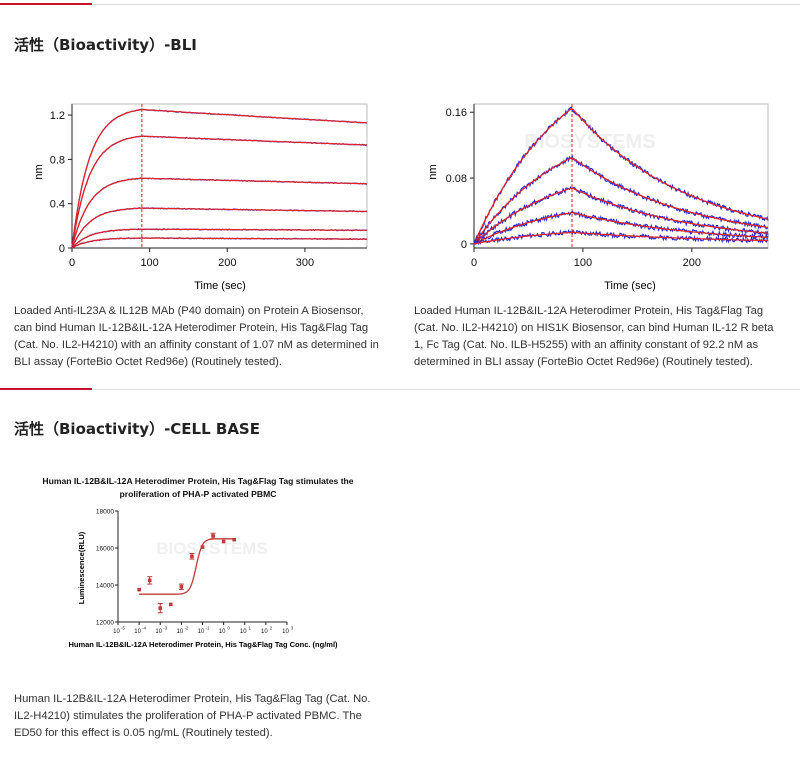 Image resolution: width=800 pixels, height=759 pixels. I want to click on x-tick-exponent: 1, so click(250, 628).